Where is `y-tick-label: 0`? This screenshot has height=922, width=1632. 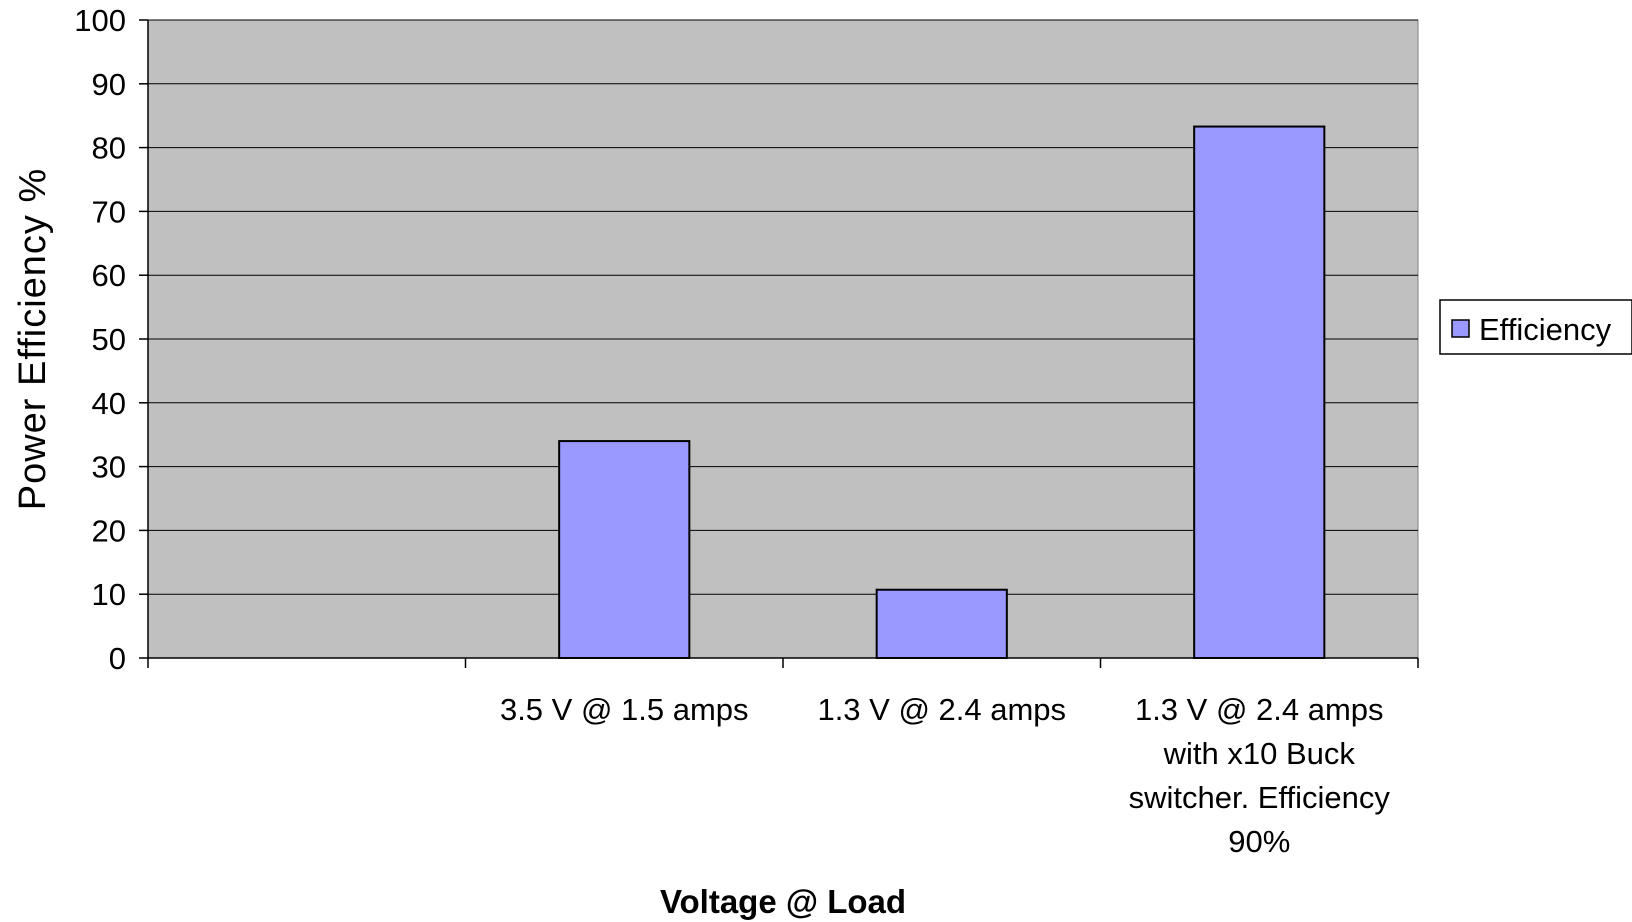
y-tick-label: 0 is located at coordinates (117, 658).